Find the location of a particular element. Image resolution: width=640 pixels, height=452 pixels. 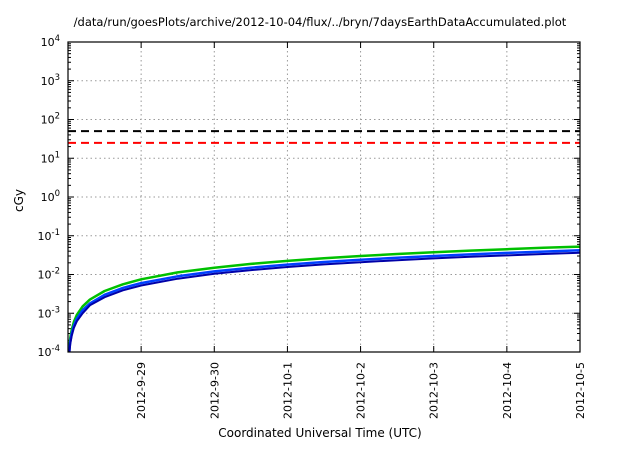

x-tick-label: 2012-9-29 is located at coordinates (141, 390).